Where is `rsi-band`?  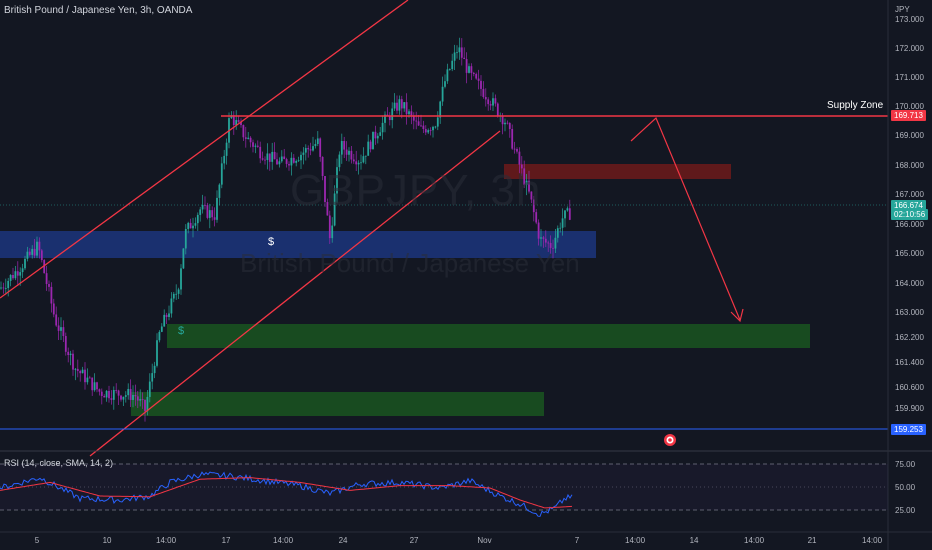
rsi-band is located at coordinates (444, 487).